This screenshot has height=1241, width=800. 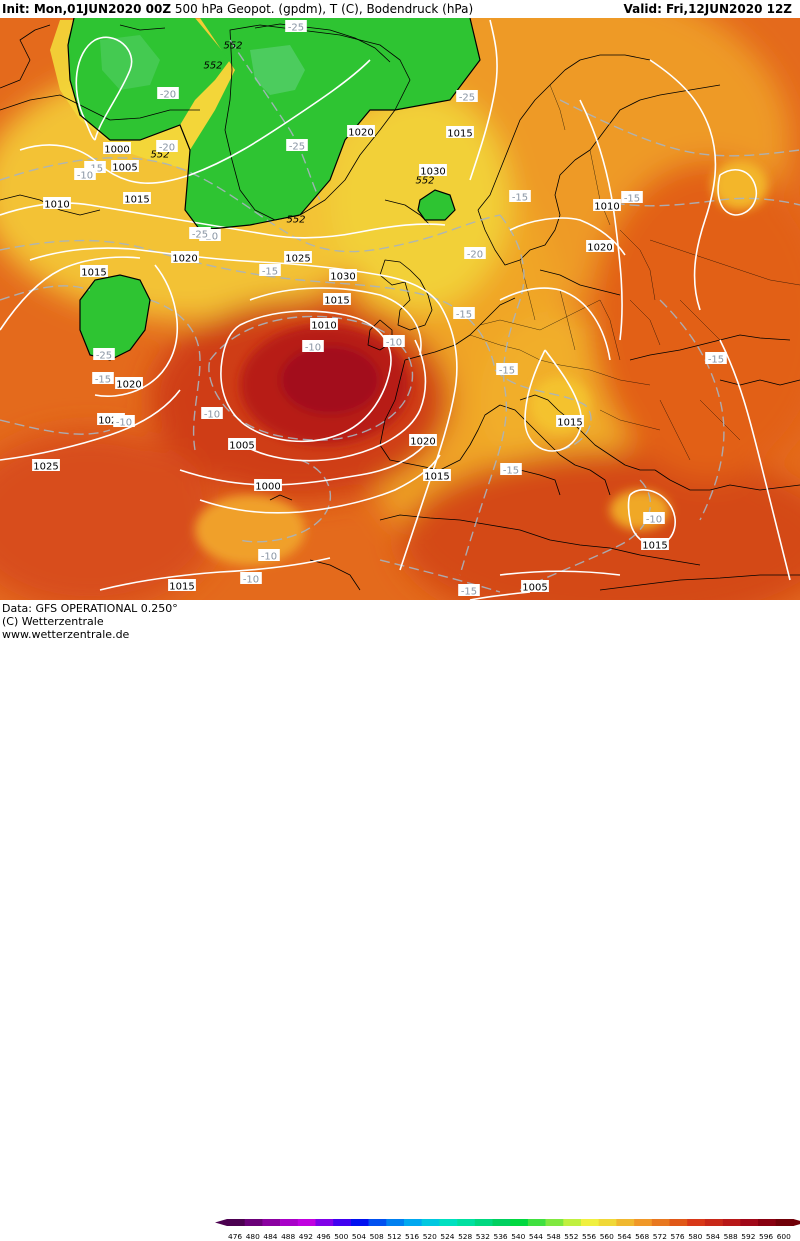 What do you see at coordinates (554, 1236) in the screenshot?
I see `colorbar-tick-label: 548` at bounding box center [554, 1236].